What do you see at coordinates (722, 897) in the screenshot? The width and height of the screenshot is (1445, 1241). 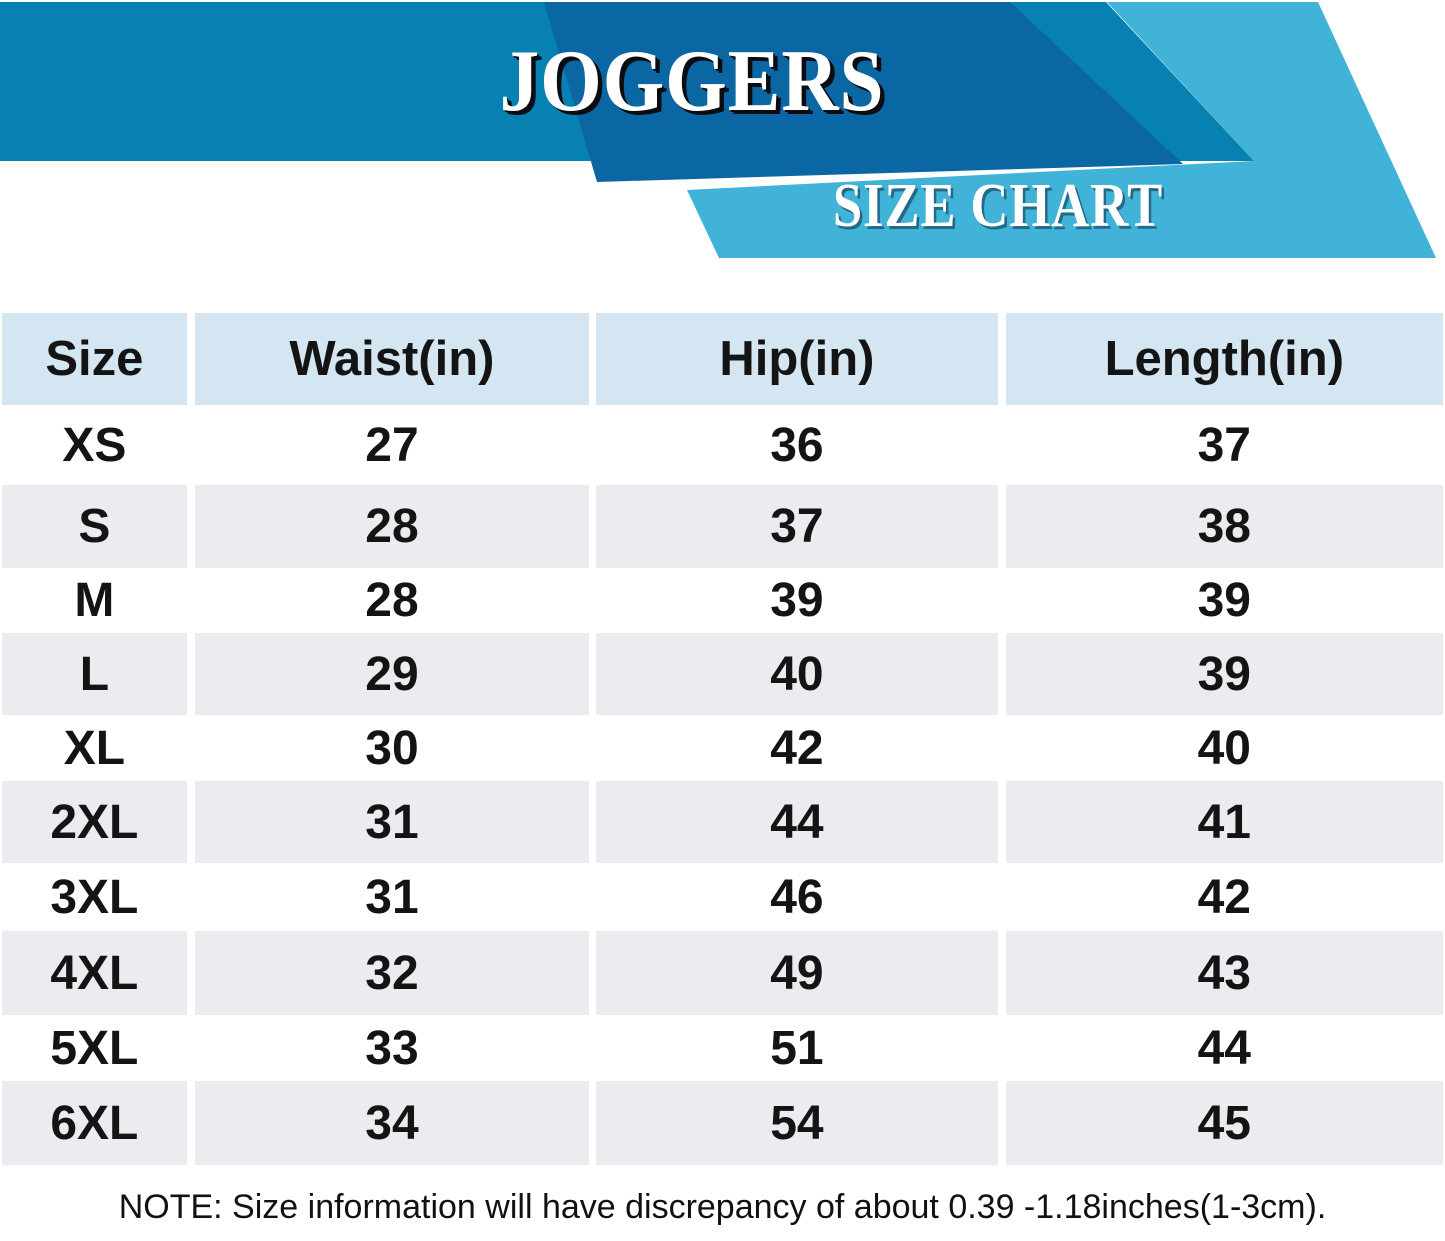 I see `table-row-3xl: 3XL 31 46 42` at bounding box center [722, 897].